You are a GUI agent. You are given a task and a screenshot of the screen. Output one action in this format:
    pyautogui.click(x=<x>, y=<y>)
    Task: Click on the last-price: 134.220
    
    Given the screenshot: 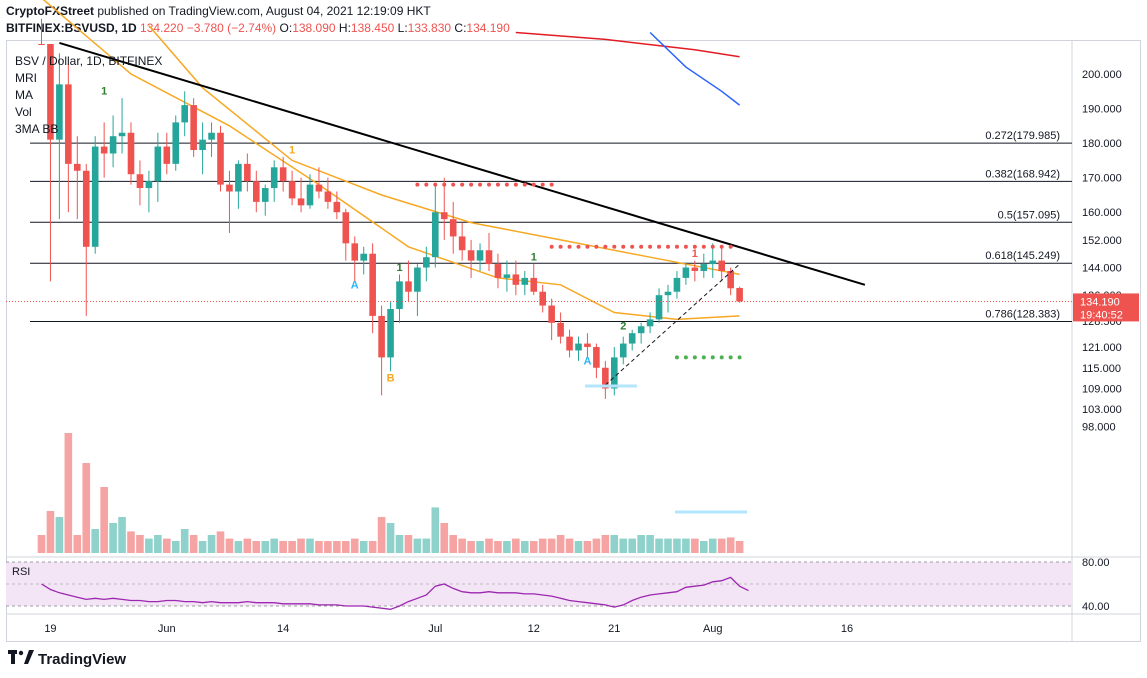 What is the action you would take?
    pyautogui.click(x=162, y=28)
    